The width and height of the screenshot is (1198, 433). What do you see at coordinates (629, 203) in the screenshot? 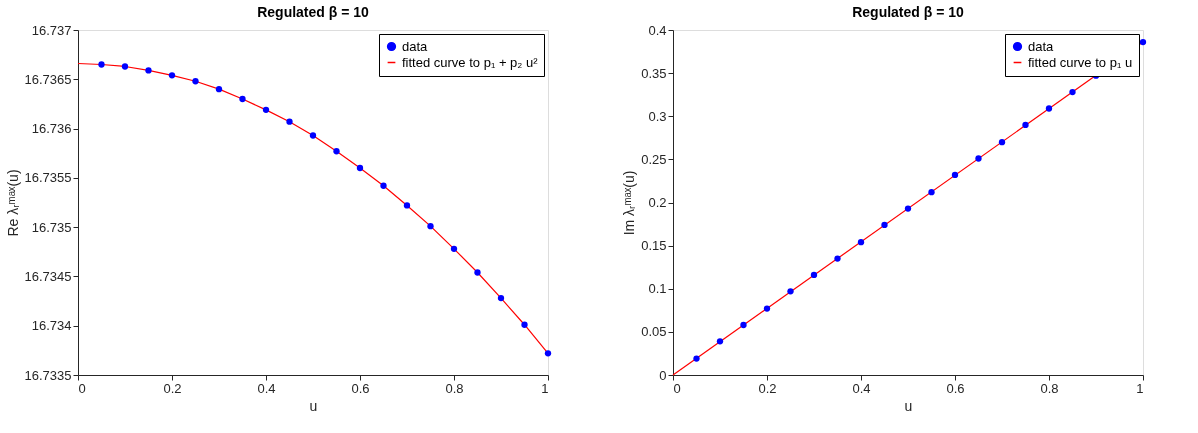
I see `y-axis-title: Im λᵣᵐᵃˣ(u)` at bounding box center [629, 203].